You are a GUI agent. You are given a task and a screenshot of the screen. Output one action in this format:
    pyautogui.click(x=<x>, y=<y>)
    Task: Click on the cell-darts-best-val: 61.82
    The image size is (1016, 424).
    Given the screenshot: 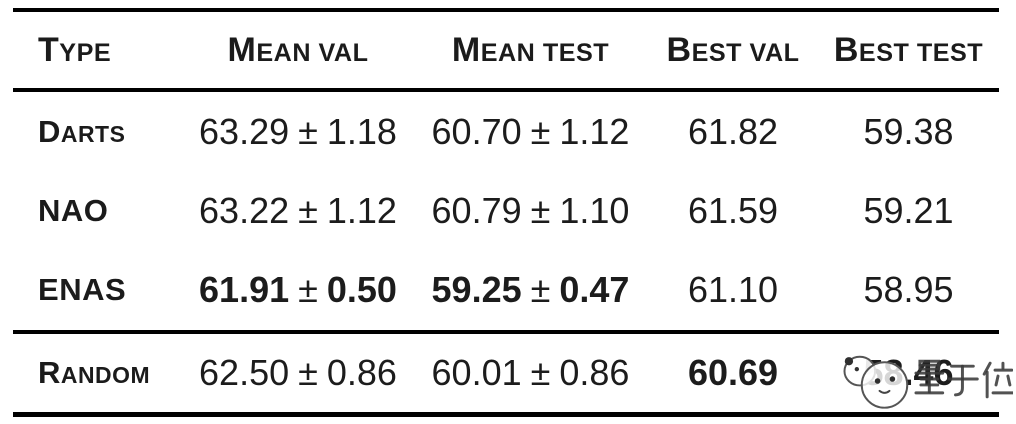 What is the action you would take?
    pyautogui.click(x=733, y=132)
    